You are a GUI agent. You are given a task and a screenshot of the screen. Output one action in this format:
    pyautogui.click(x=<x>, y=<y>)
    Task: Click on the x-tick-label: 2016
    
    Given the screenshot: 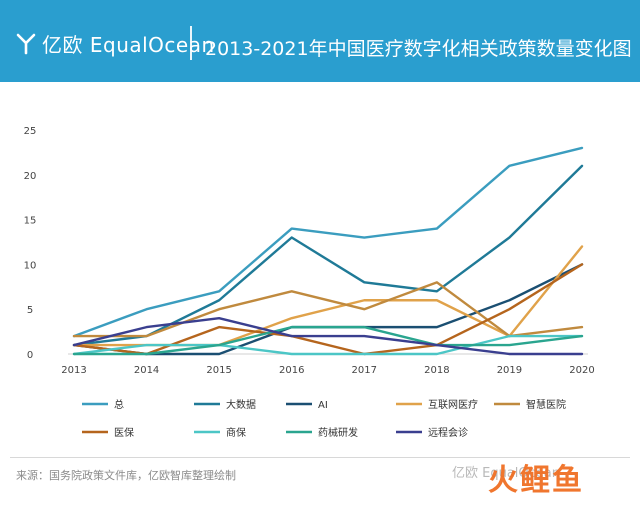 What is the action you would take?
    pyautogui.click(x=291, y=370)
    